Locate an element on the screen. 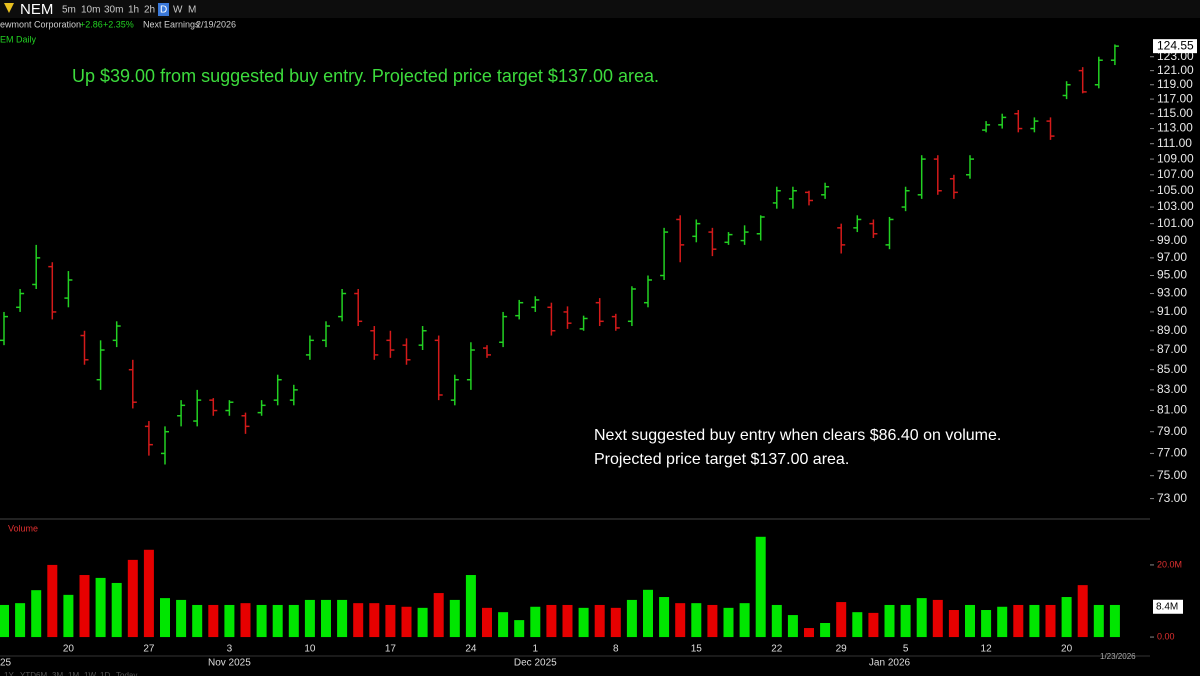 This screenshot has width=1200, height=676. interval: 10m is located at coordinates (90, 10).